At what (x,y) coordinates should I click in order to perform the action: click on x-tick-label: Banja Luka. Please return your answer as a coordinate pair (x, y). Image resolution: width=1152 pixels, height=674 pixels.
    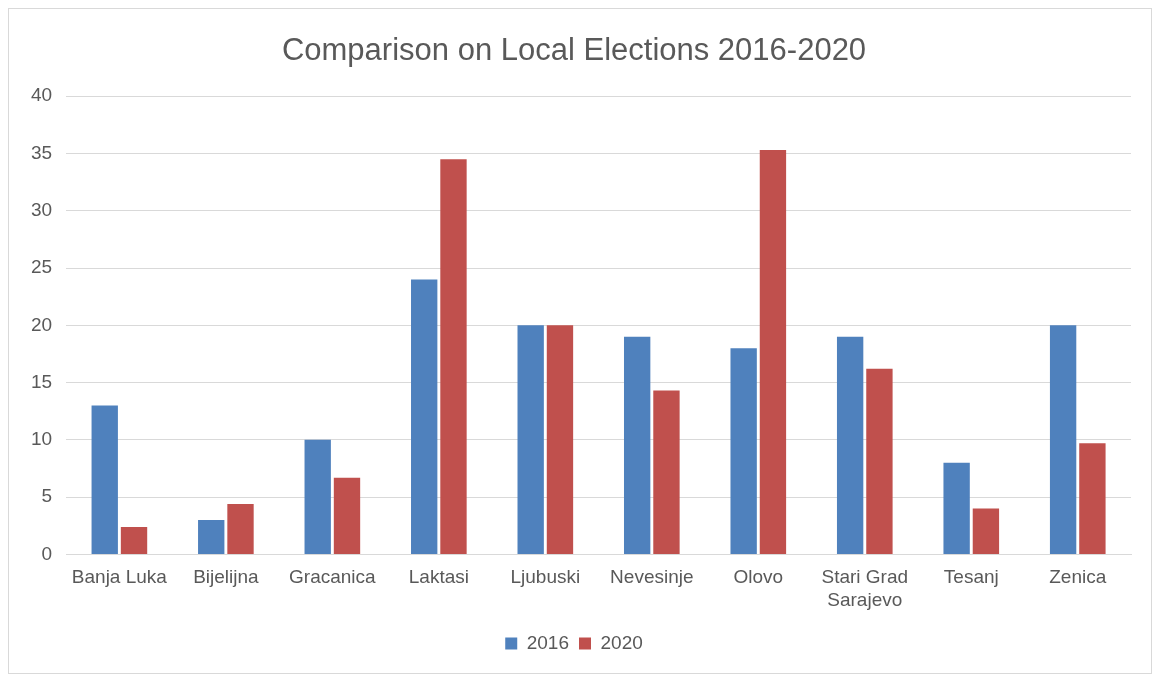
    Looking at the image, I should click on (119, 577).